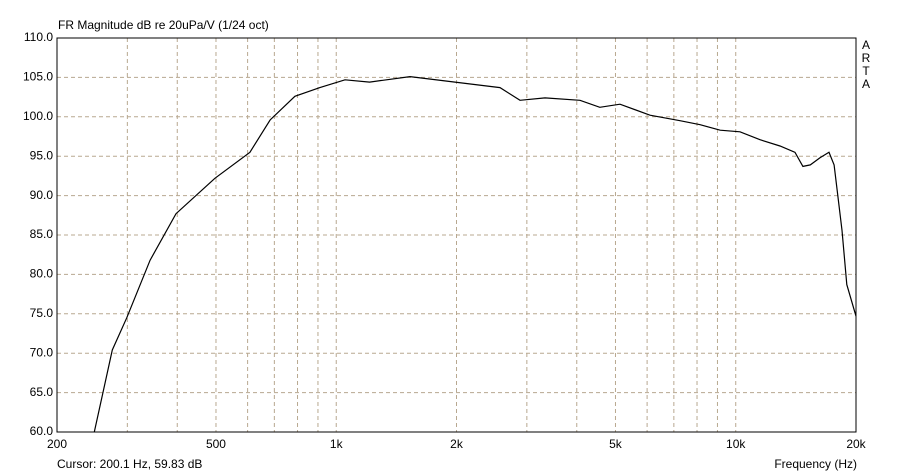 Image resolution: width=912 pixels, height=476 pixels. Describe the element at coordinates (42, 431) in the screenshot. I see `y-tick-label: 60.0` at that location.